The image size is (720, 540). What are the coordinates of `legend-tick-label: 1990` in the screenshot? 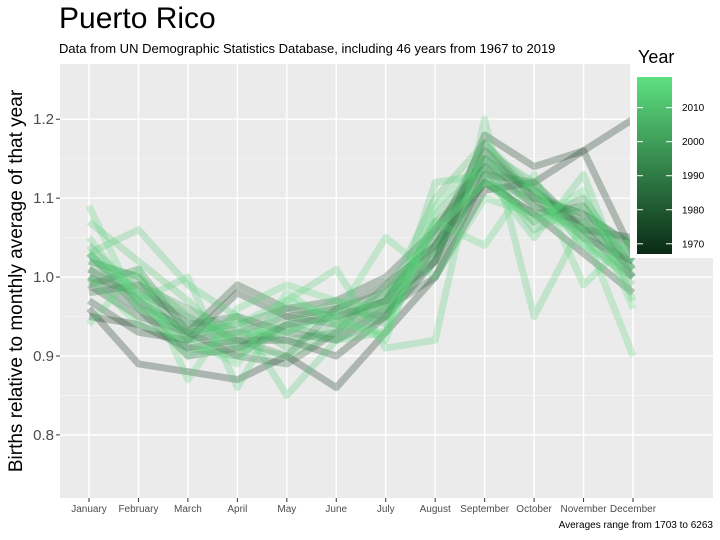 It's located at (693, 176).